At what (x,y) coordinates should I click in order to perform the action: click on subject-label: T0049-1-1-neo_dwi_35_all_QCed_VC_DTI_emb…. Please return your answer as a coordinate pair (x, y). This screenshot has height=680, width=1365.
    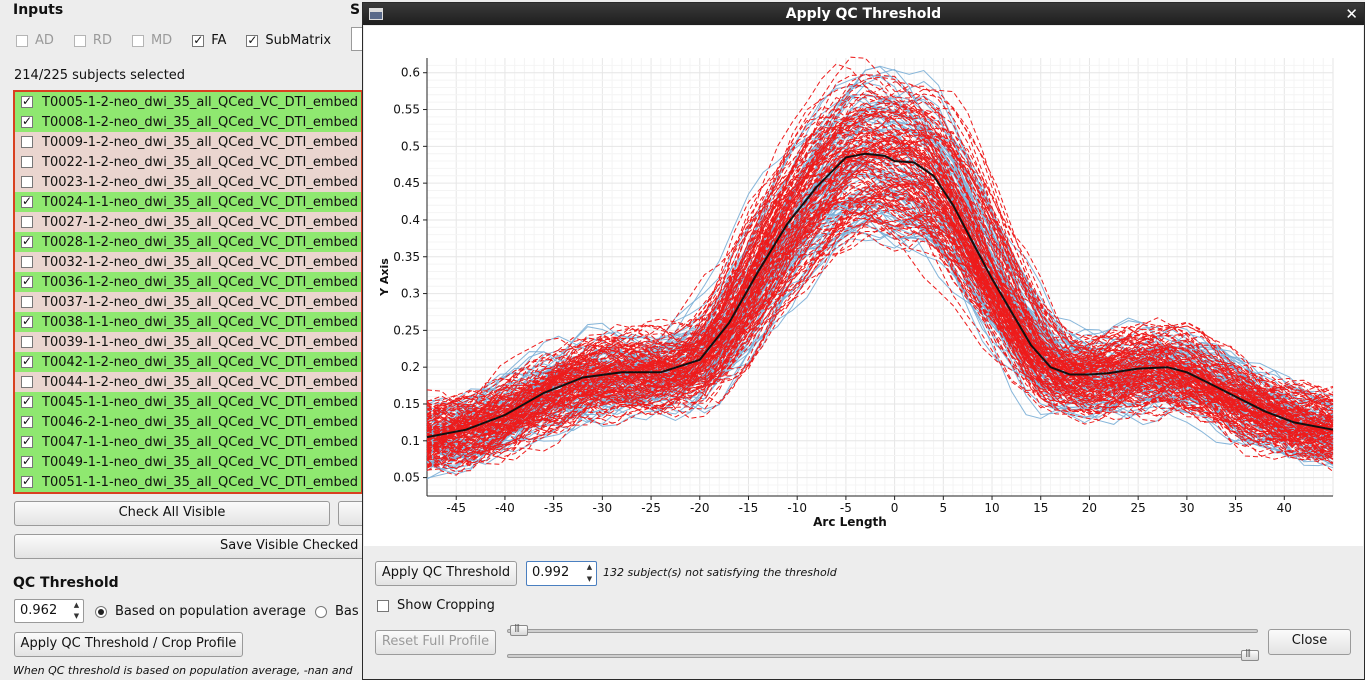
    Looking at the image, I should click on (200, 462).